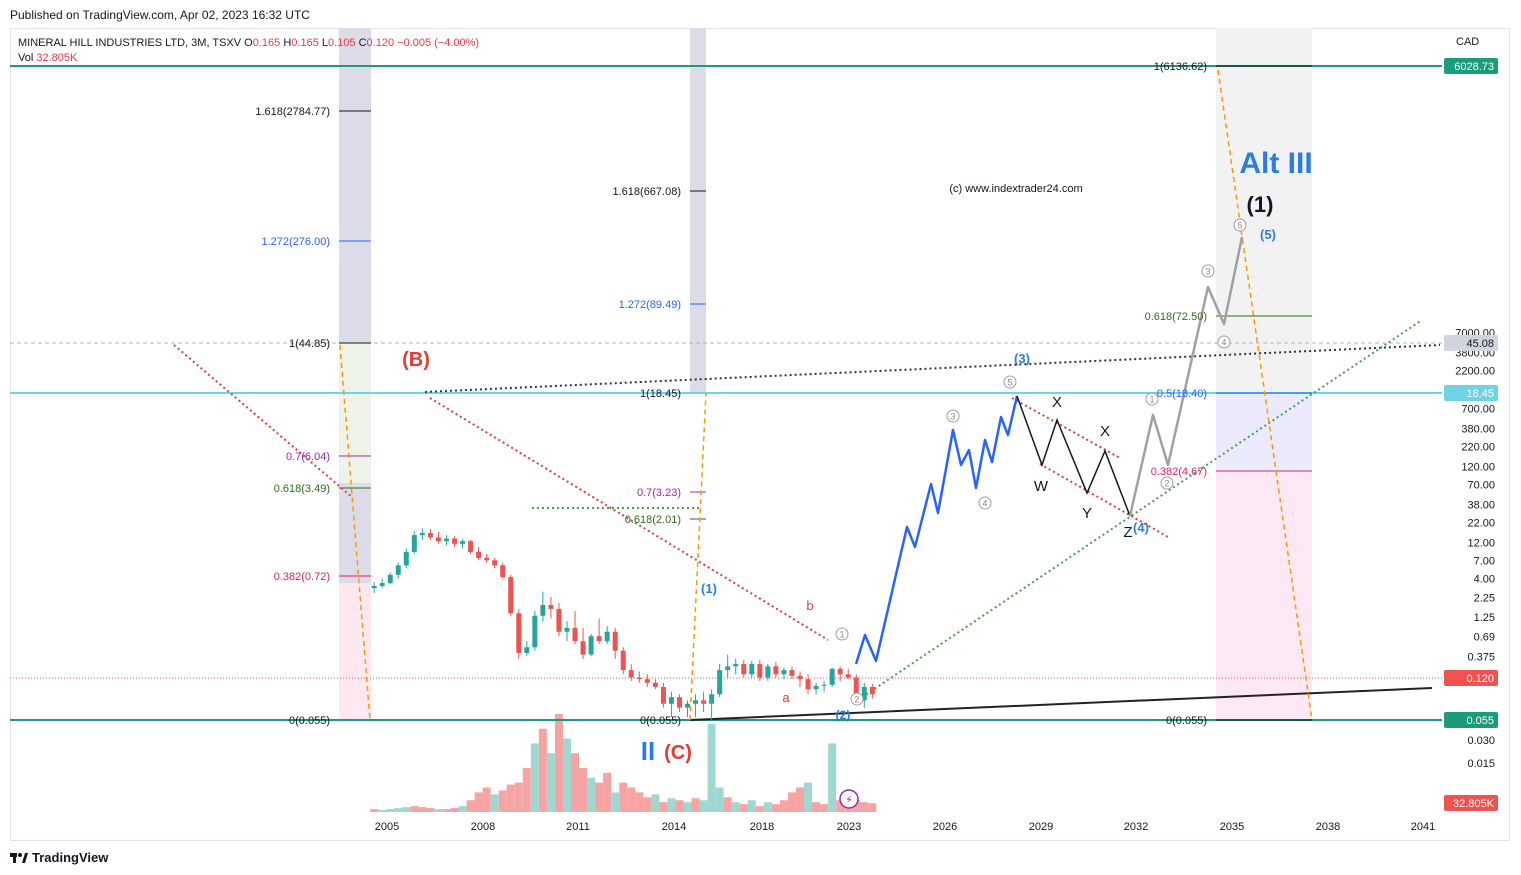  What do you see at coordinates (1166, 484) in the screenshot?
I see `wave-count-label: 2` at bounding box center [1166, 484].